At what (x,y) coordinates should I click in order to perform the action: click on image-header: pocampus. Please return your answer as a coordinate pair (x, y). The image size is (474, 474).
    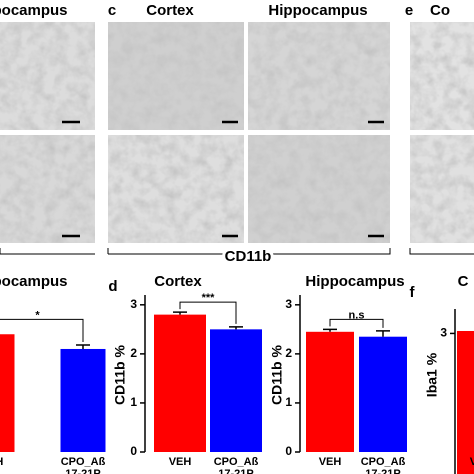
    Looking at the image, I should click on (34, 10).